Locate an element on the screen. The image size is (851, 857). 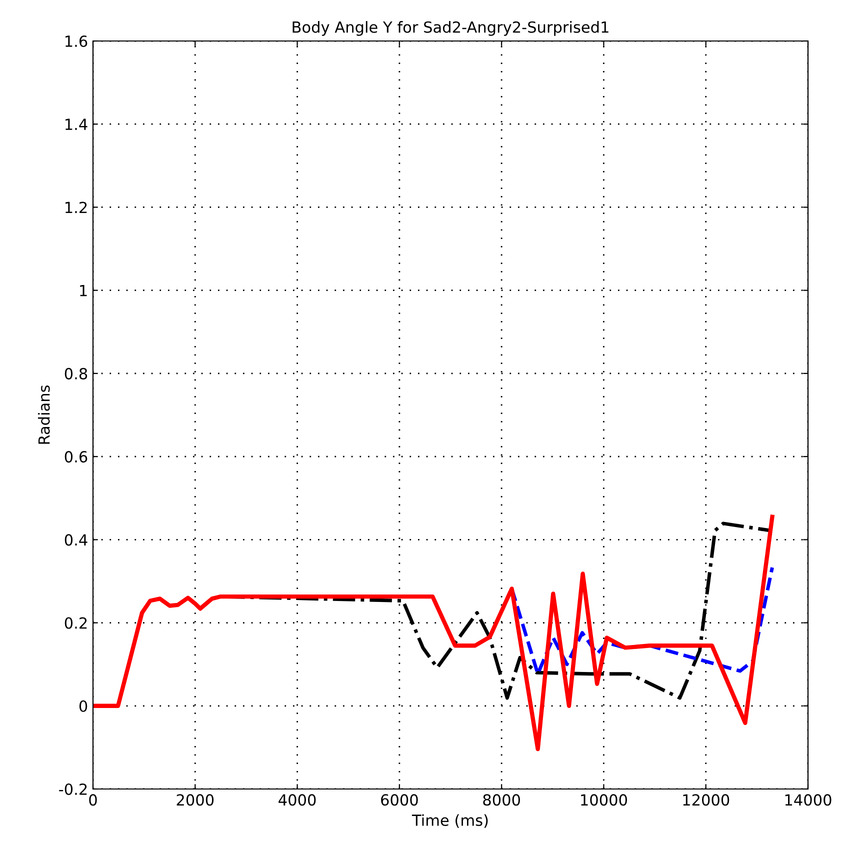
x-tick-label: 4000 is located at coordinates (297, 800).